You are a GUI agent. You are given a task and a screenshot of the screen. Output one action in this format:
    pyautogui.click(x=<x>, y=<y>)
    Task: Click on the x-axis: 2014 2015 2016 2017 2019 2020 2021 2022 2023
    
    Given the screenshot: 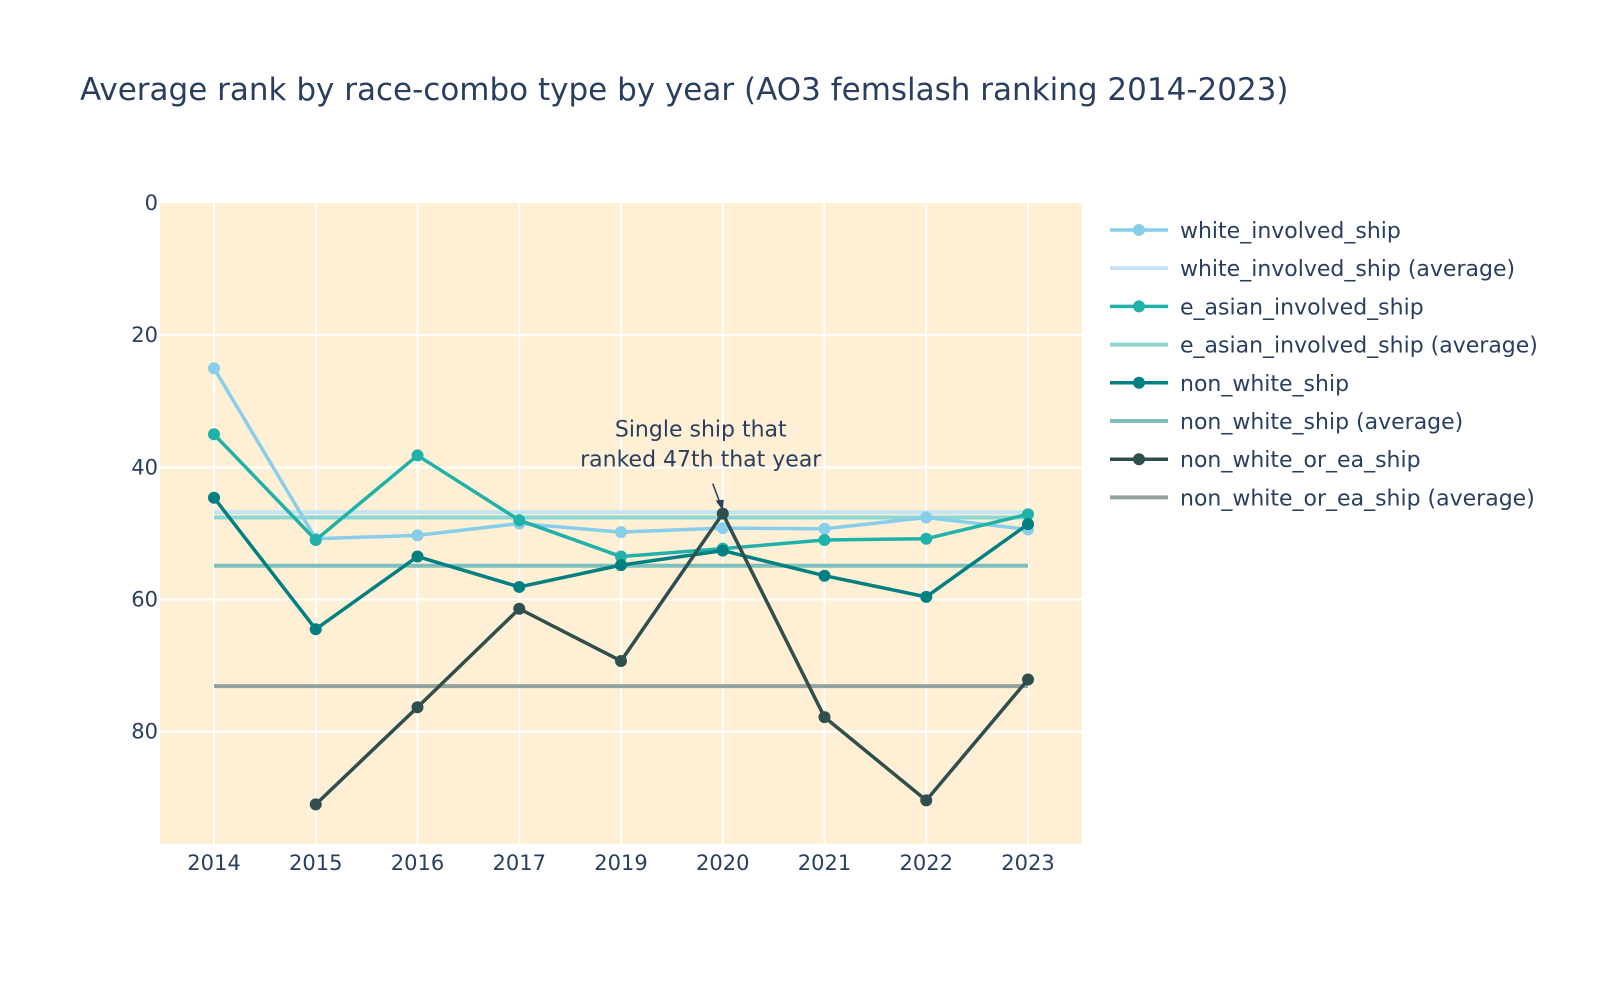 What is the action you would take?
    pyautogui.click(x=620, y=863)
    